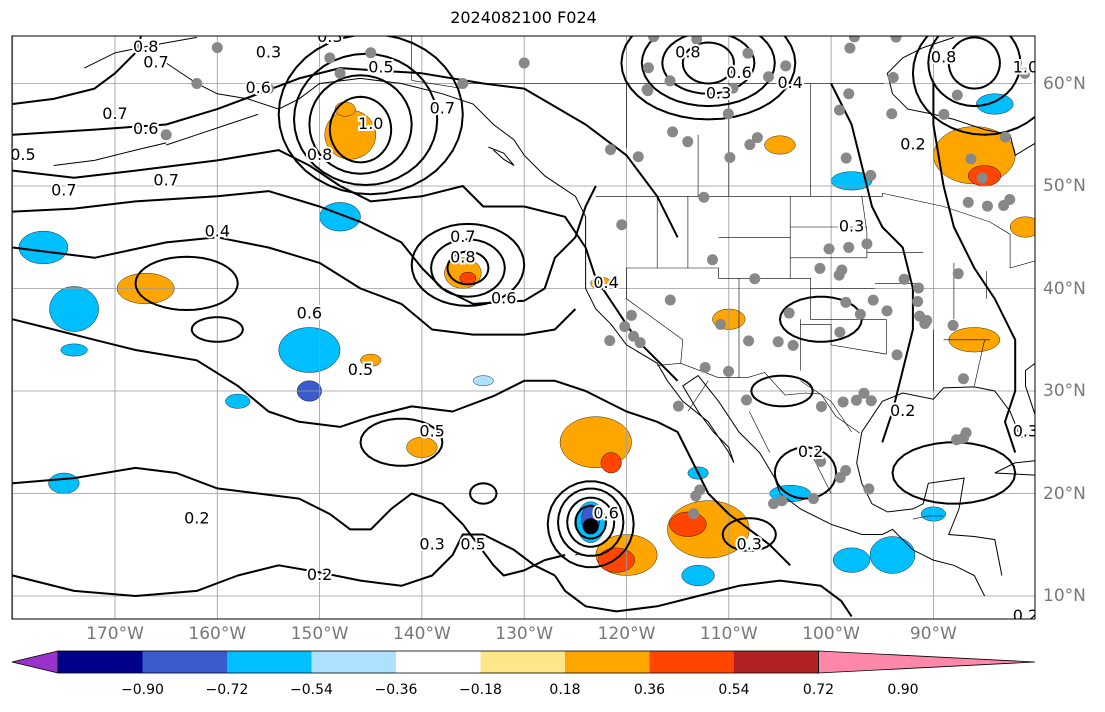  What do you see at coordinates (227, 690) in the screenshot?
I see `colorbar-tick-label: −0.72` at bounding box center [227, 690].